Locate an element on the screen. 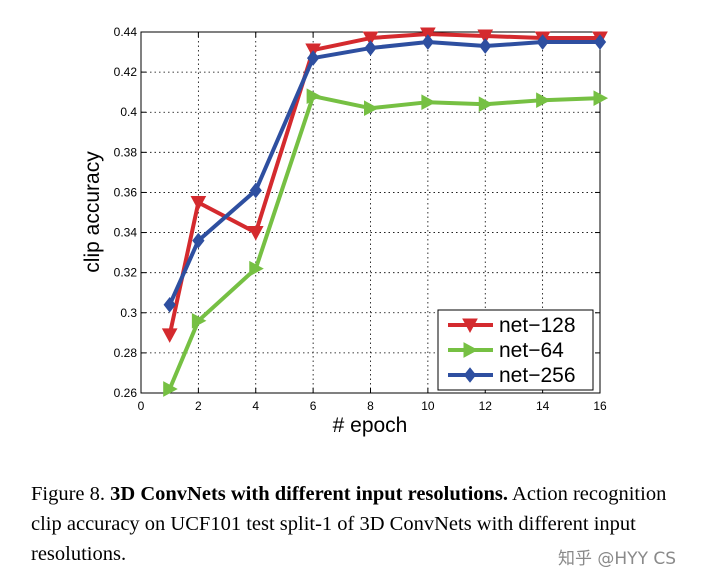 Image resolution: width=714 pixels, height=586 pixels. y-tick-label: 0.34 is located at coordinates (126, 233).